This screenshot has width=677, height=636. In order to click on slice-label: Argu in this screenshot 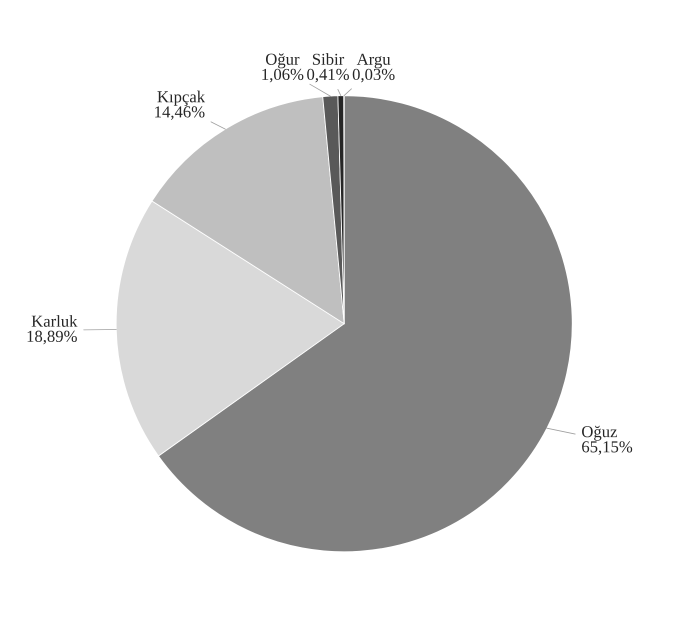, I will do `click(373, 61)`.